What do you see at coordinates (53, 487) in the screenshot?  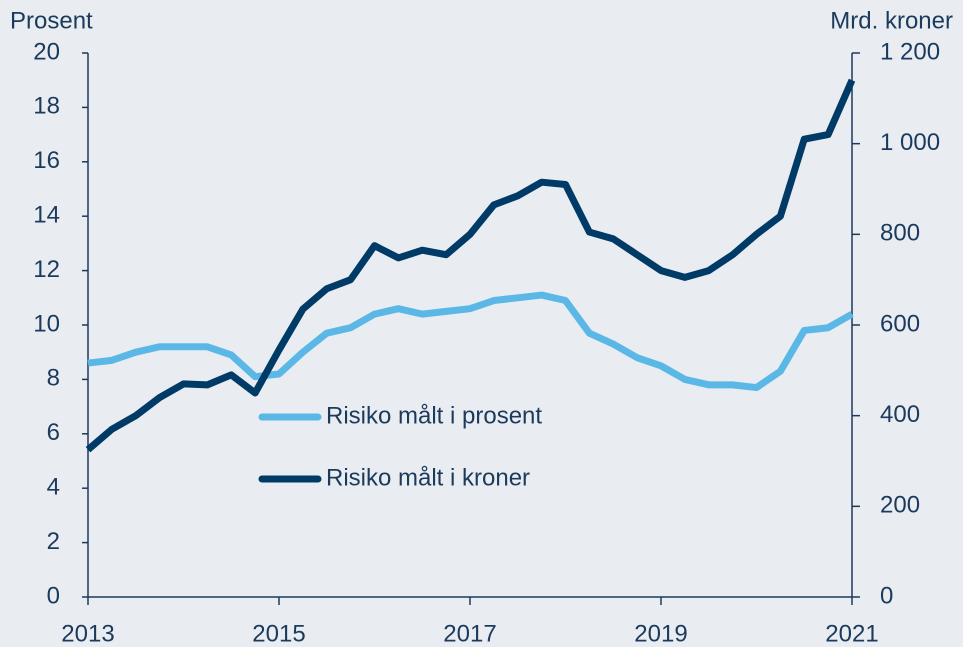 I see `y-tick-label: 4` at bounding box center [53, 487].